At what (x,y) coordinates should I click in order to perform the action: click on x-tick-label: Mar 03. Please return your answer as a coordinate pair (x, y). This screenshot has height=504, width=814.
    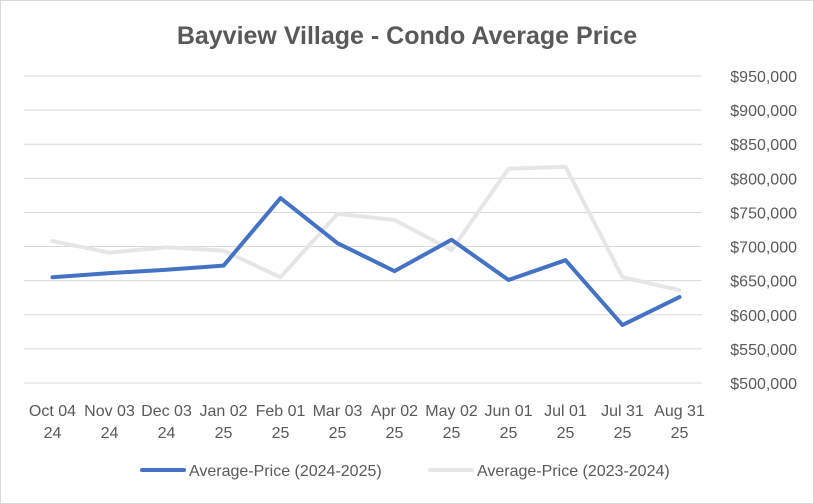
    Looking at the image, I should click on (338, 411).